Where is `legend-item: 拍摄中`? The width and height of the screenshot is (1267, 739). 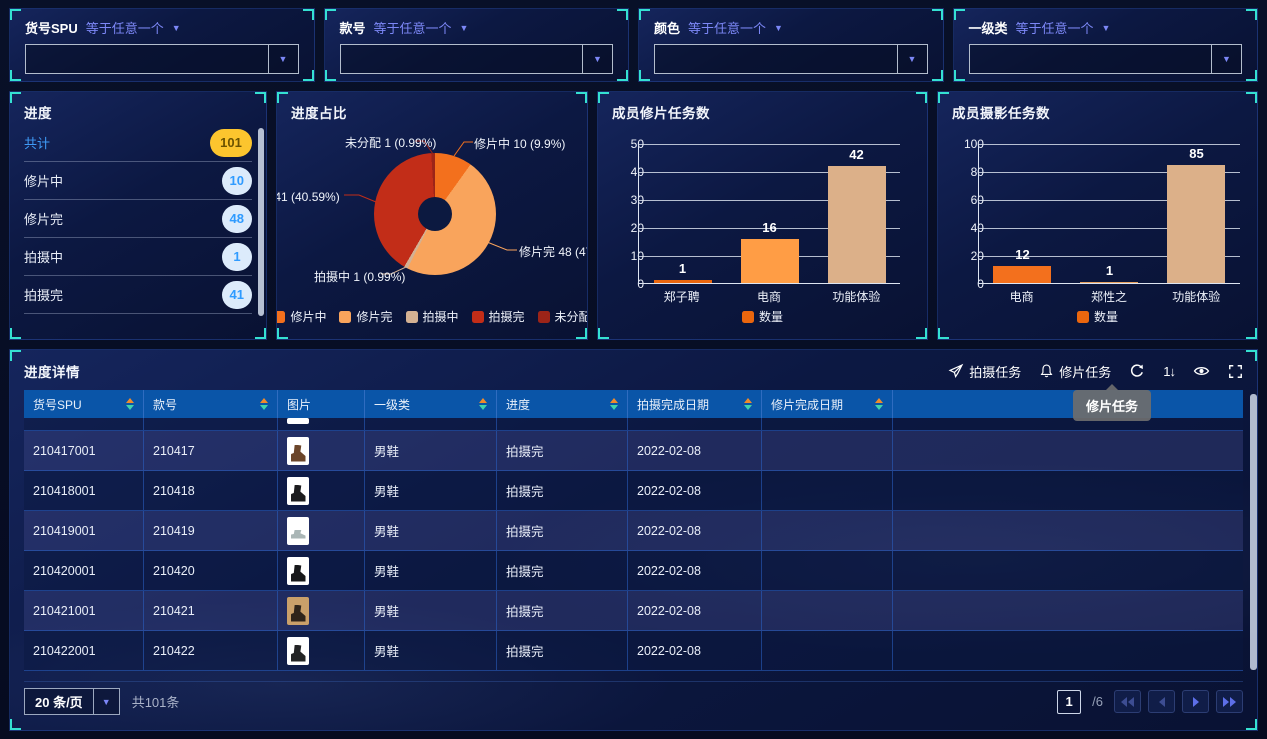 legend-item: 拍摄中 is located at coordinates (432, 316).